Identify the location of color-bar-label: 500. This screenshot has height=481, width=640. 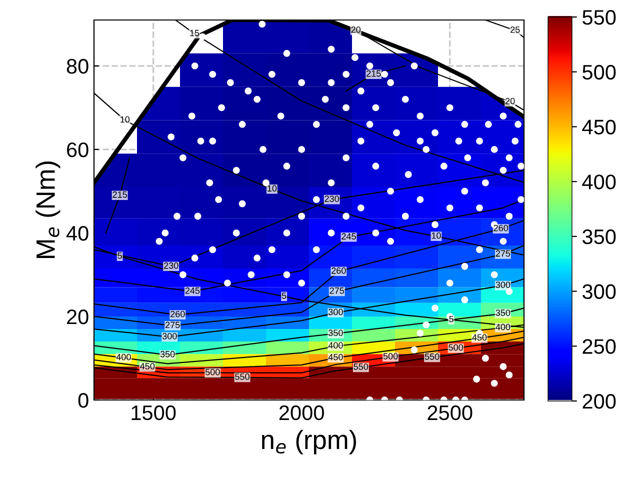
(599, 72).